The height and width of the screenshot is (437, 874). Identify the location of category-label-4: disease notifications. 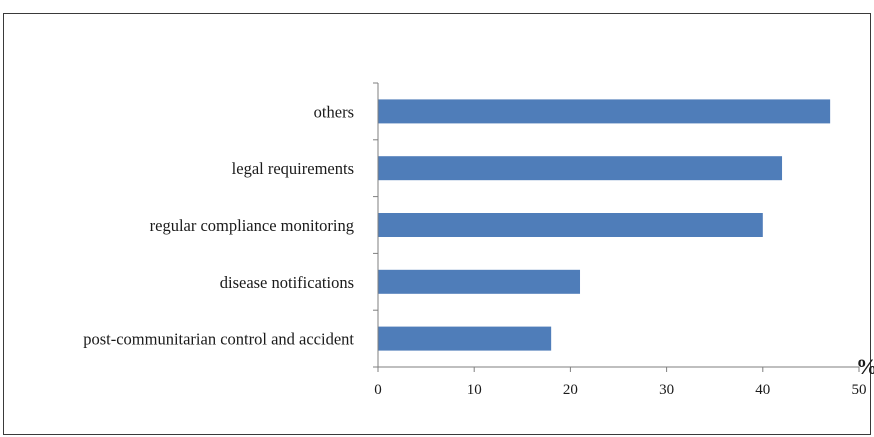
(287, 282).